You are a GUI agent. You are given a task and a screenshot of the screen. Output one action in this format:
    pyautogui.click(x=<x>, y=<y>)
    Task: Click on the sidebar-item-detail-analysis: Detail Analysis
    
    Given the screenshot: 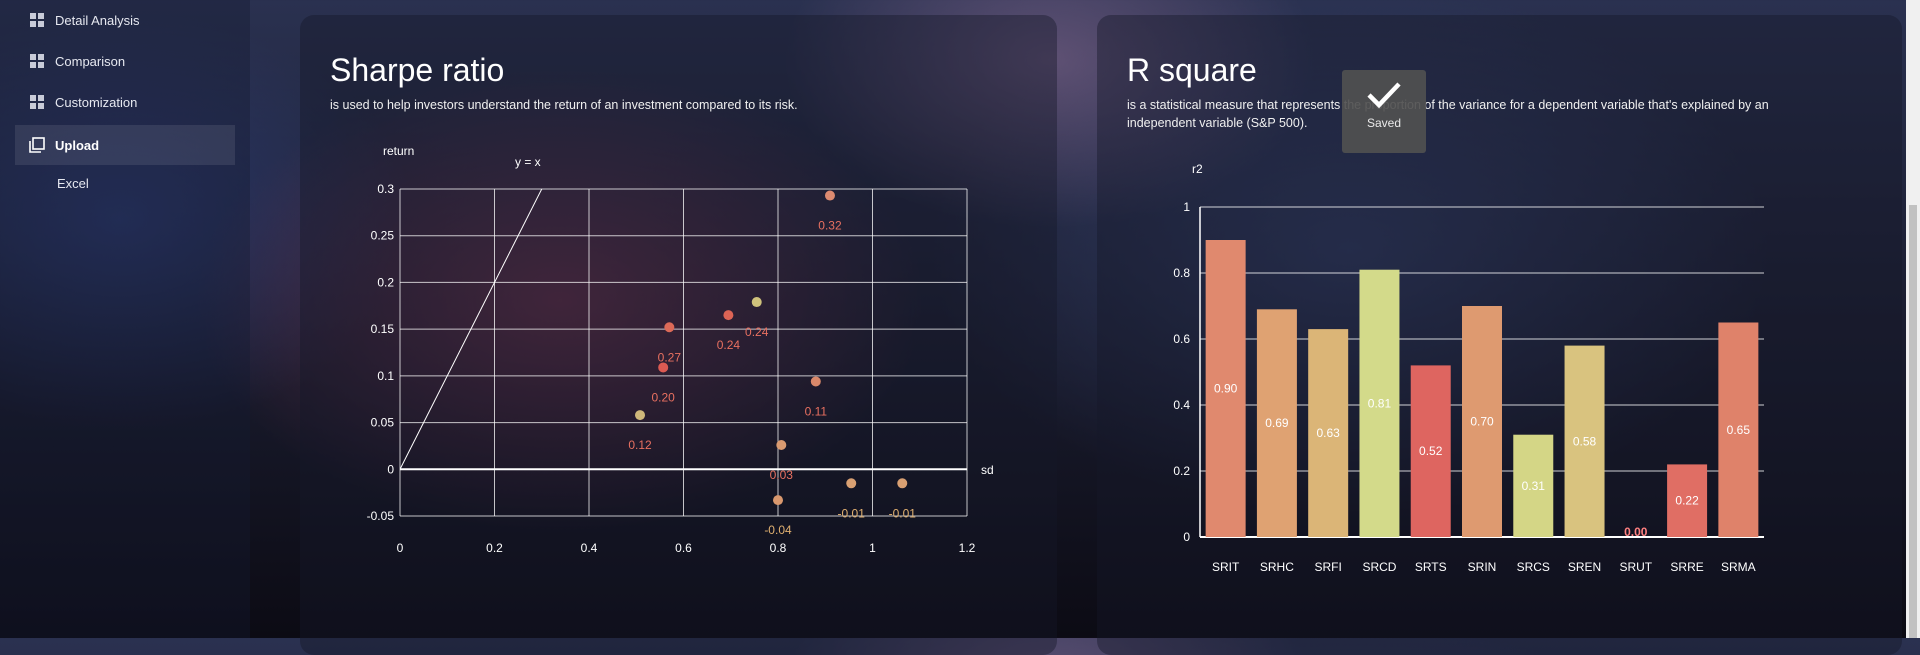 What is the action you would take?
    pyautogui.click(x=125, y=20)
    